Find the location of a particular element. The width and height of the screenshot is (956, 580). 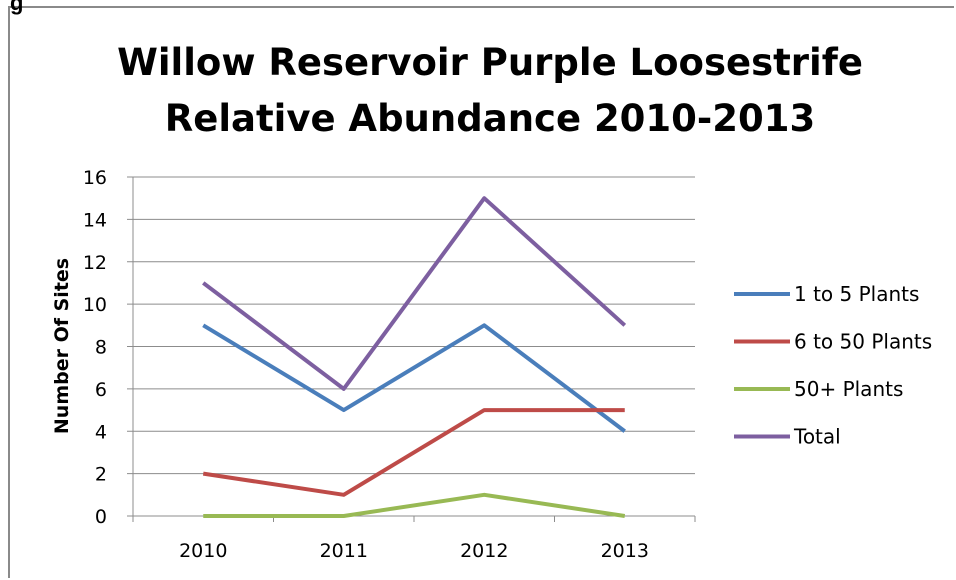

y-tick-label: 12 is located at coordinates (95, 263).